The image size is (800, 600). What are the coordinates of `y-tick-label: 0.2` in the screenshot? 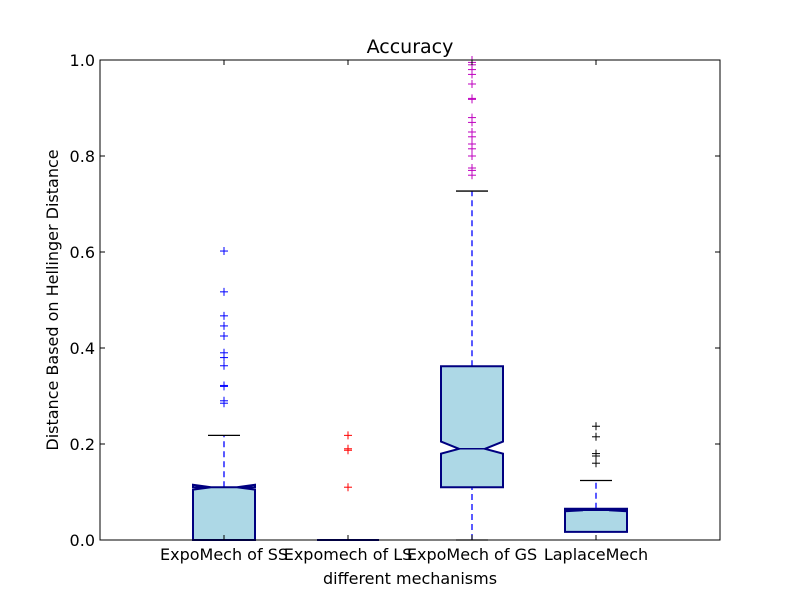 It's located at (82, 444).